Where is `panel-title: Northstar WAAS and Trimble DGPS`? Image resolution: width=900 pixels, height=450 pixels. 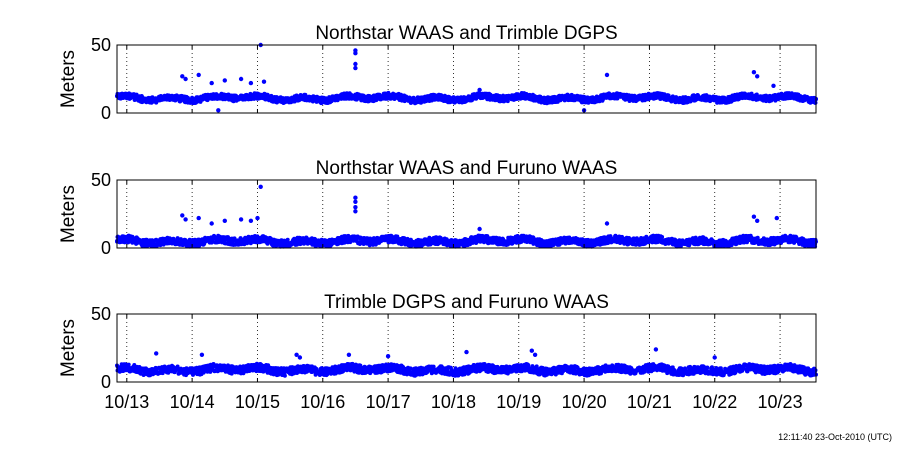 panel-title: Northstar WAAS and Trimble DGPS is located at coordinates (466, 33).